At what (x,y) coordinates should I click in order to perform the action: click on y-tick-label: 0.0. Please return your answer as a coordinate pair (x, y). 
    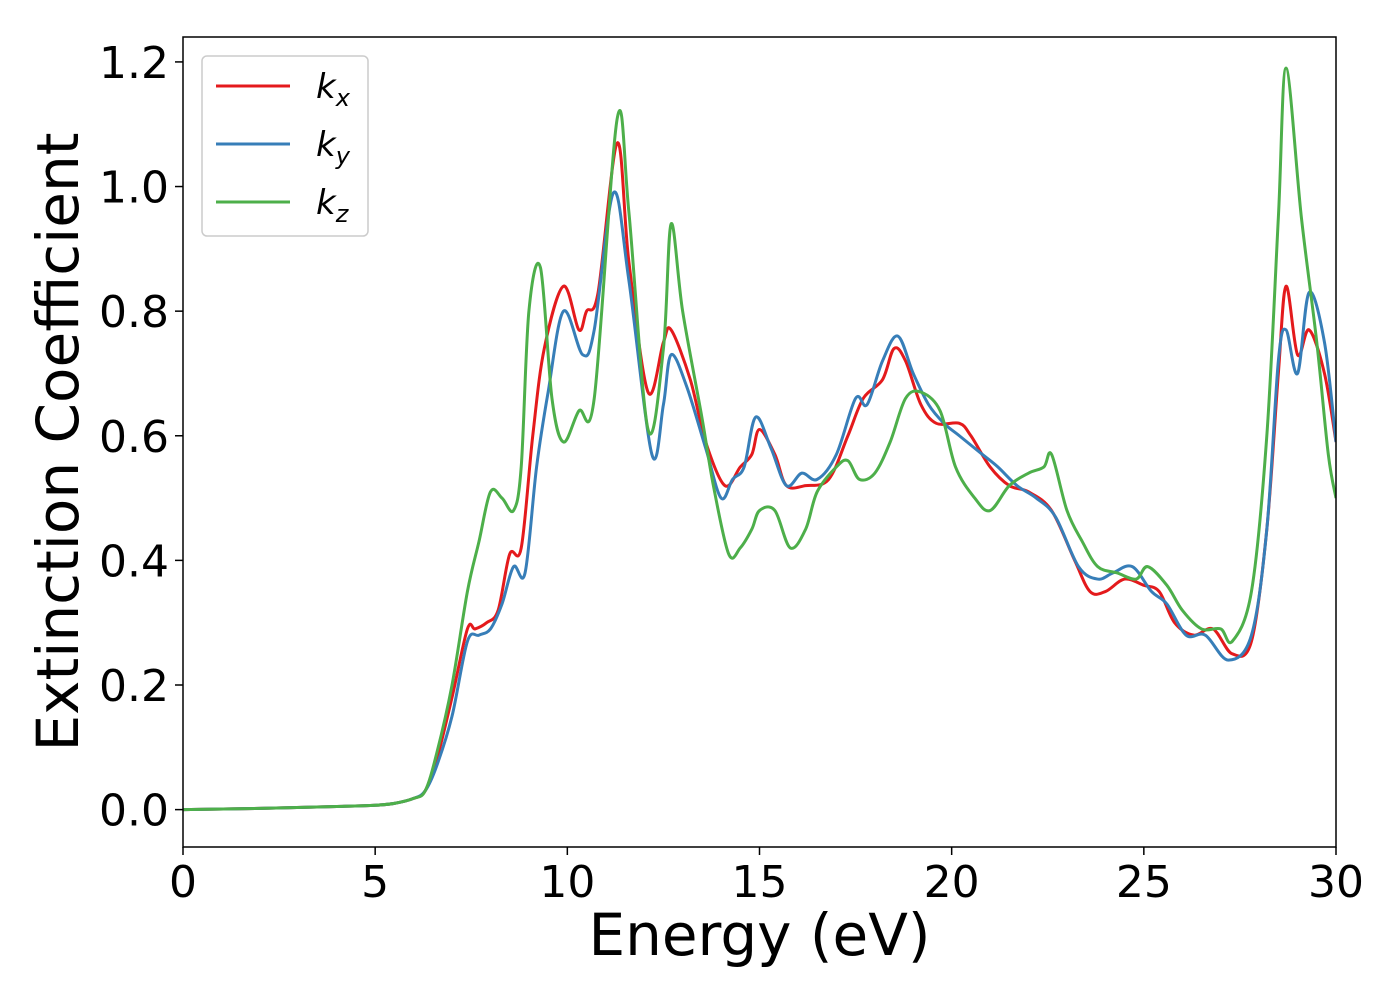
    Looking at the image, I should click on (134, 811).